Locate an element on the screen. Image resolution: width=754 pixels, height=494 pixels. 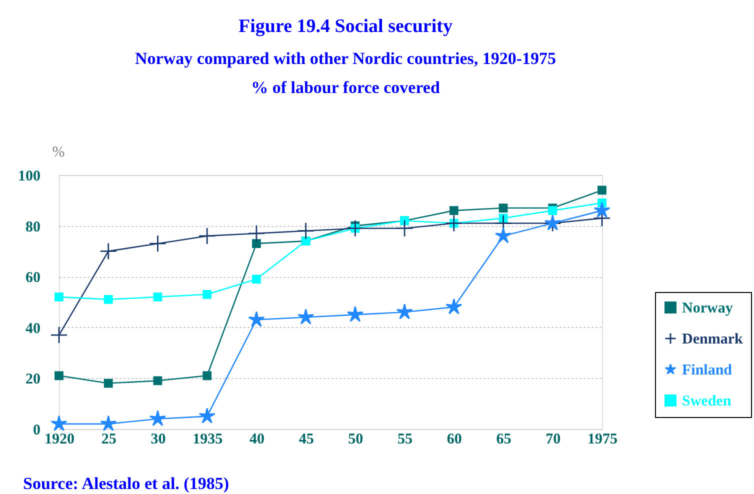
x-tick-label: 40 is located at coordinates (256, 440).